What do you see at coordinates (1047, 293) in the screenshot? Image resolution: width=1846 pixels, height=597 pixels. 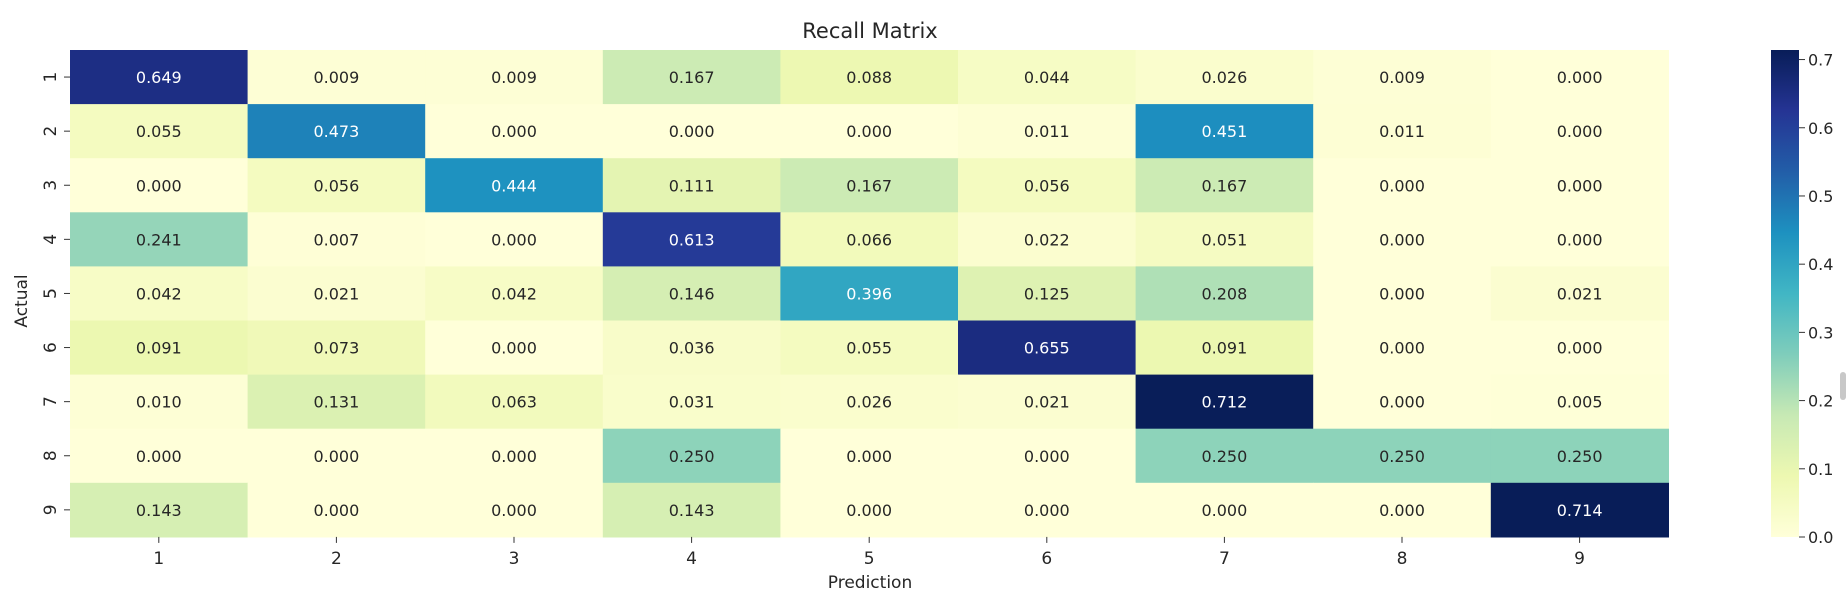 I see `cell-value-label: 0.125` at bounding box center [1047, 293].